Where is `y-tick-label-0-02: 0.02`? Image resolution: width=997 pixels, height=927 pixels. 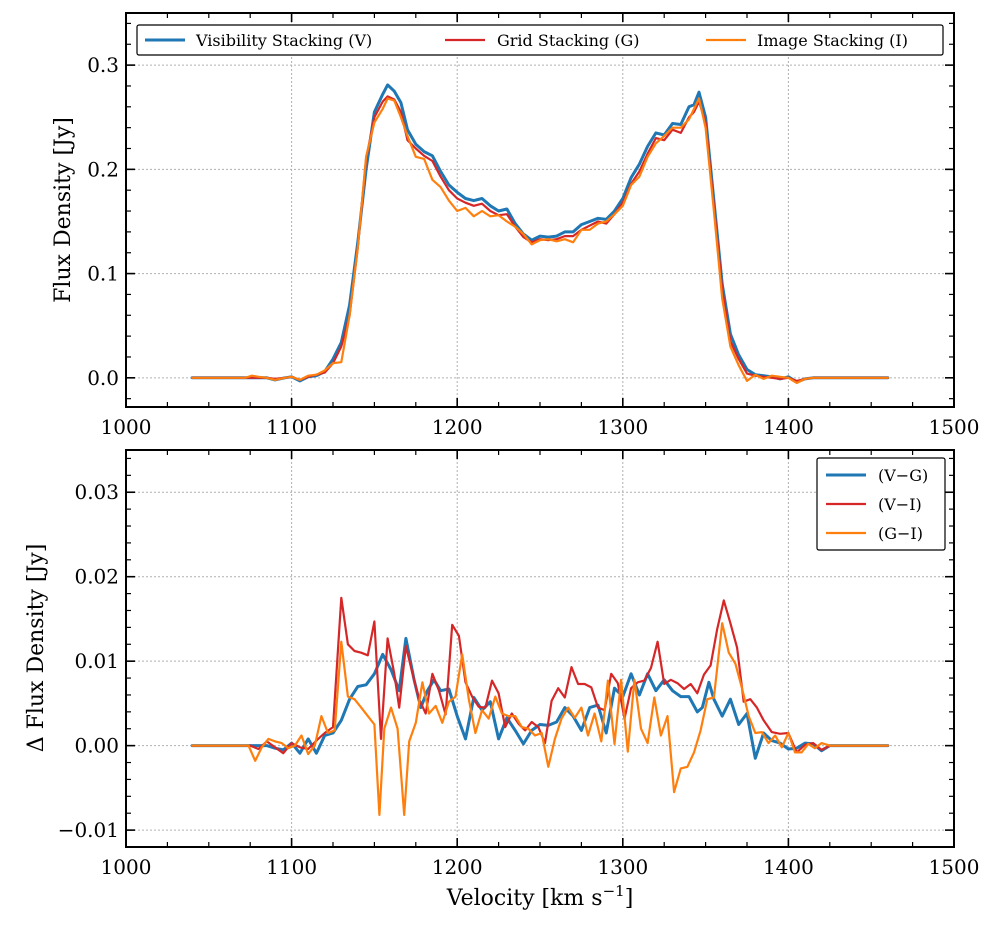
y-tick-label-0-02: 0.02 is located at coordinates (96, 577).